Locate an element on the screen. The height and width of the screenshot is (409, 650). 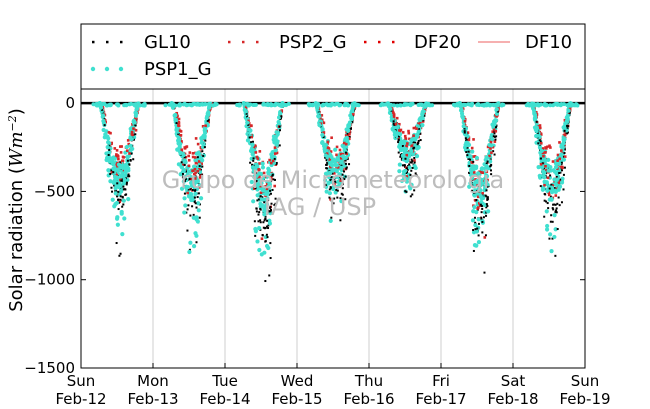
legend-marker is located at coordinates (121, 42).